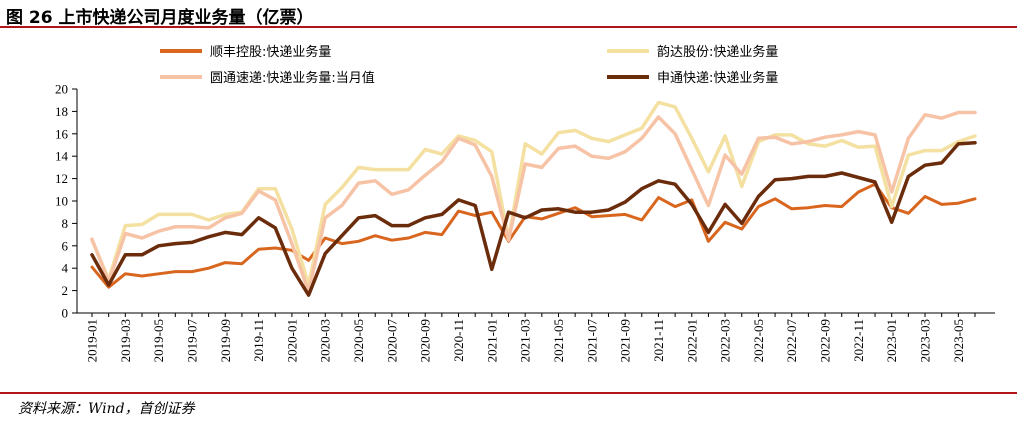  What do you see at coordinates (125, 340) in the screenshot?
I see `x-tick-label: 2019-03` at bounding box center [125, 340].